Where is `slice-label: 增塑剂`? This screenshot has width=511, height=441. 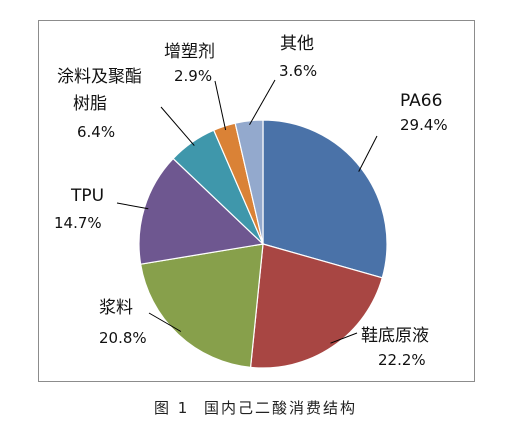 slice-label: 增塑剂 is located at coordinates (189, 52).